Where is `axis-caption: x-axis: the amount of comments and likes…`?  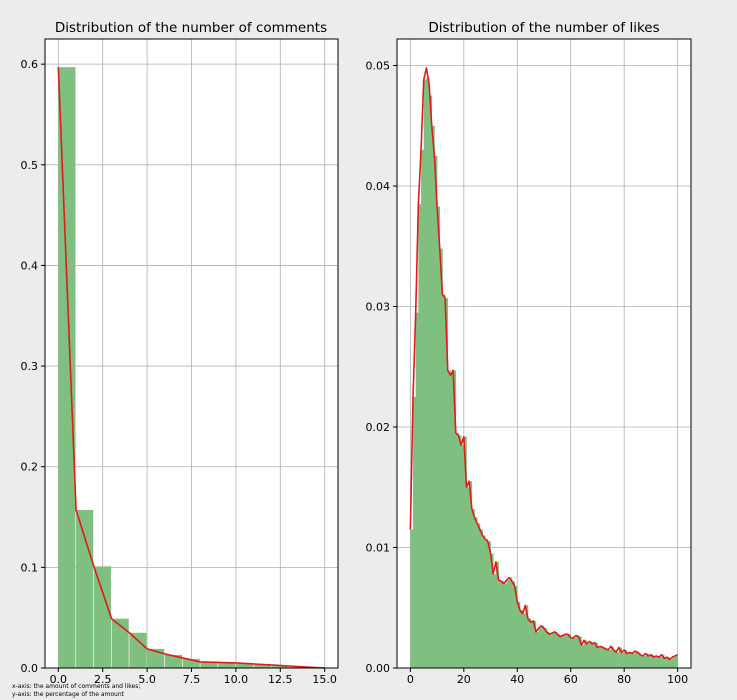
axis-caption: x-axis: the amount of comments and likes… is located at coordinates (76, 691).